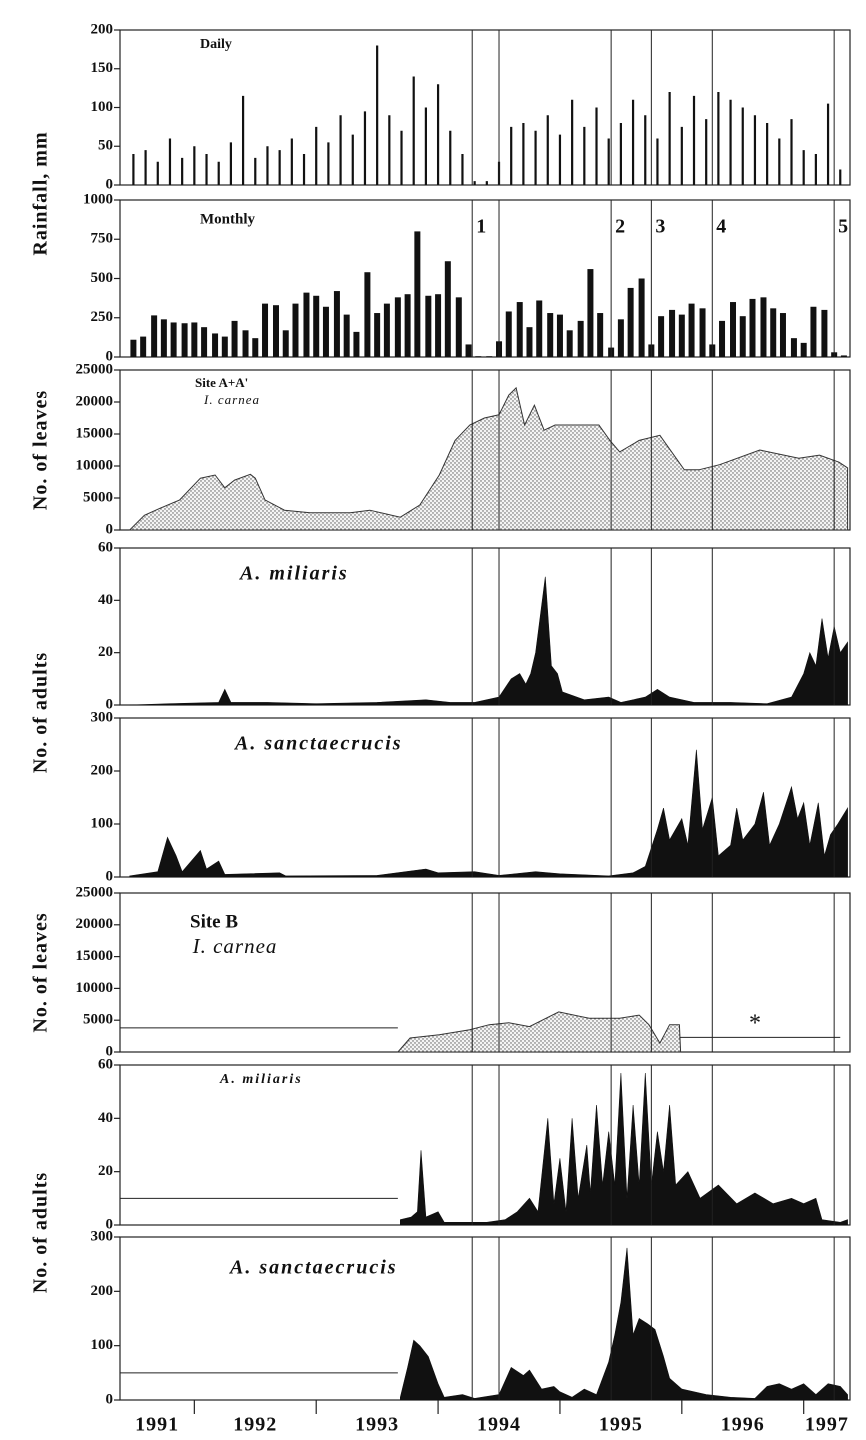 The height and width of the screenshot is (1440, 866). What do you see at coordinates (105, 600) in the screenshot?
I see `y-tick-label: 40` at bounding box center [105, 600].